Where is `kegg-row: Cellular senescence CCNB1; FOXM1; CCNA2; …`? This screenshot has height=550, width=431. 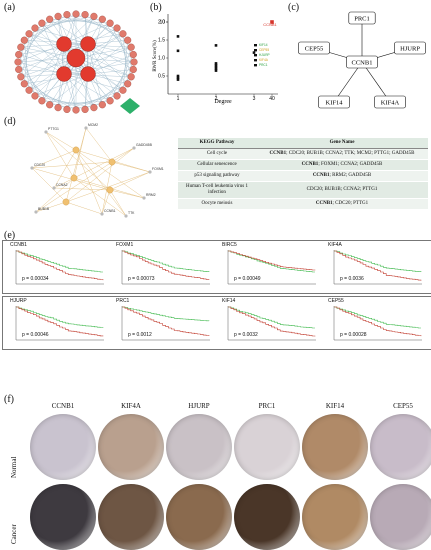 kegg-row: Cellular senescence CCNB1; FOXM1; CCNA2; … is located at coordinates (303, 165).